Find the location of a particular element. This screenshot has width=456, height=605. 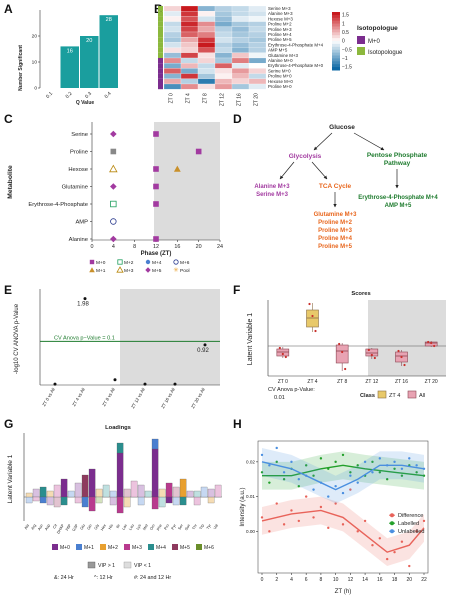

d-proline2: Proline M+2 is located at coordinates (335, 223).